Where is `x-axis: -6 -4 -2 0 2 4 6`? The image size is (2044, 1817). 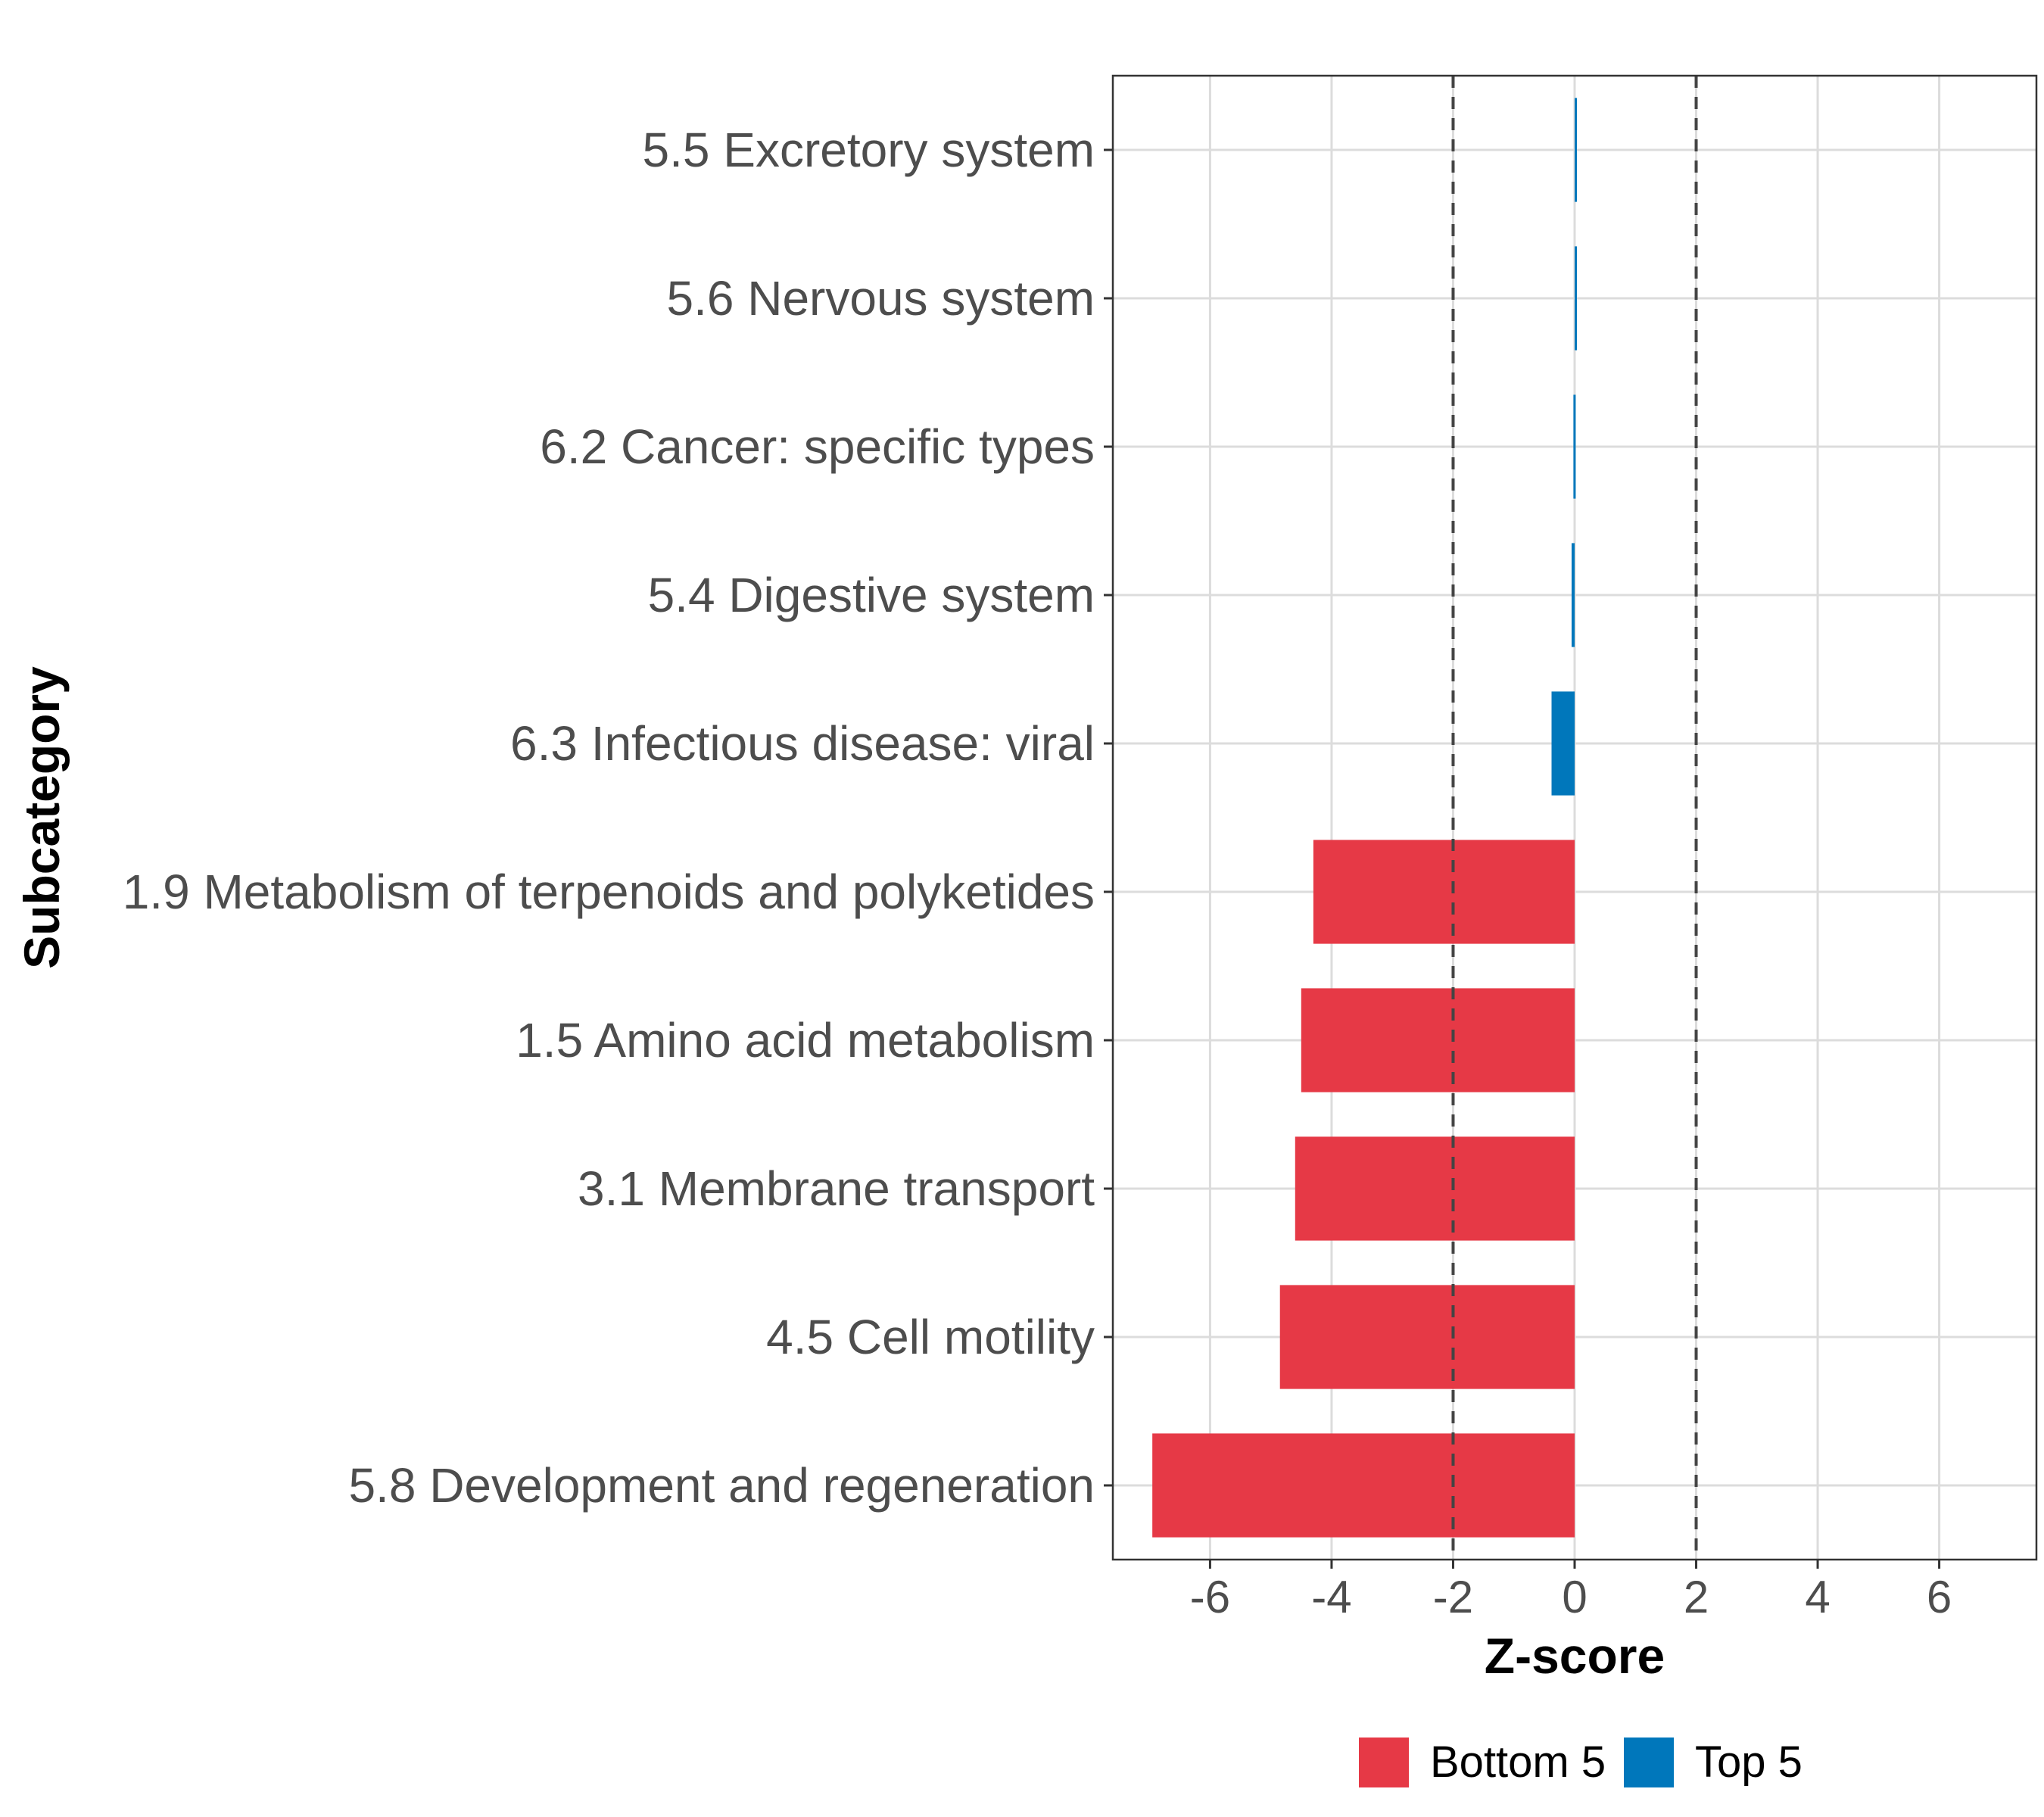 x-axis: -6 -4 -2 0 2 4 6 is located at coordinates (1571, 1591).